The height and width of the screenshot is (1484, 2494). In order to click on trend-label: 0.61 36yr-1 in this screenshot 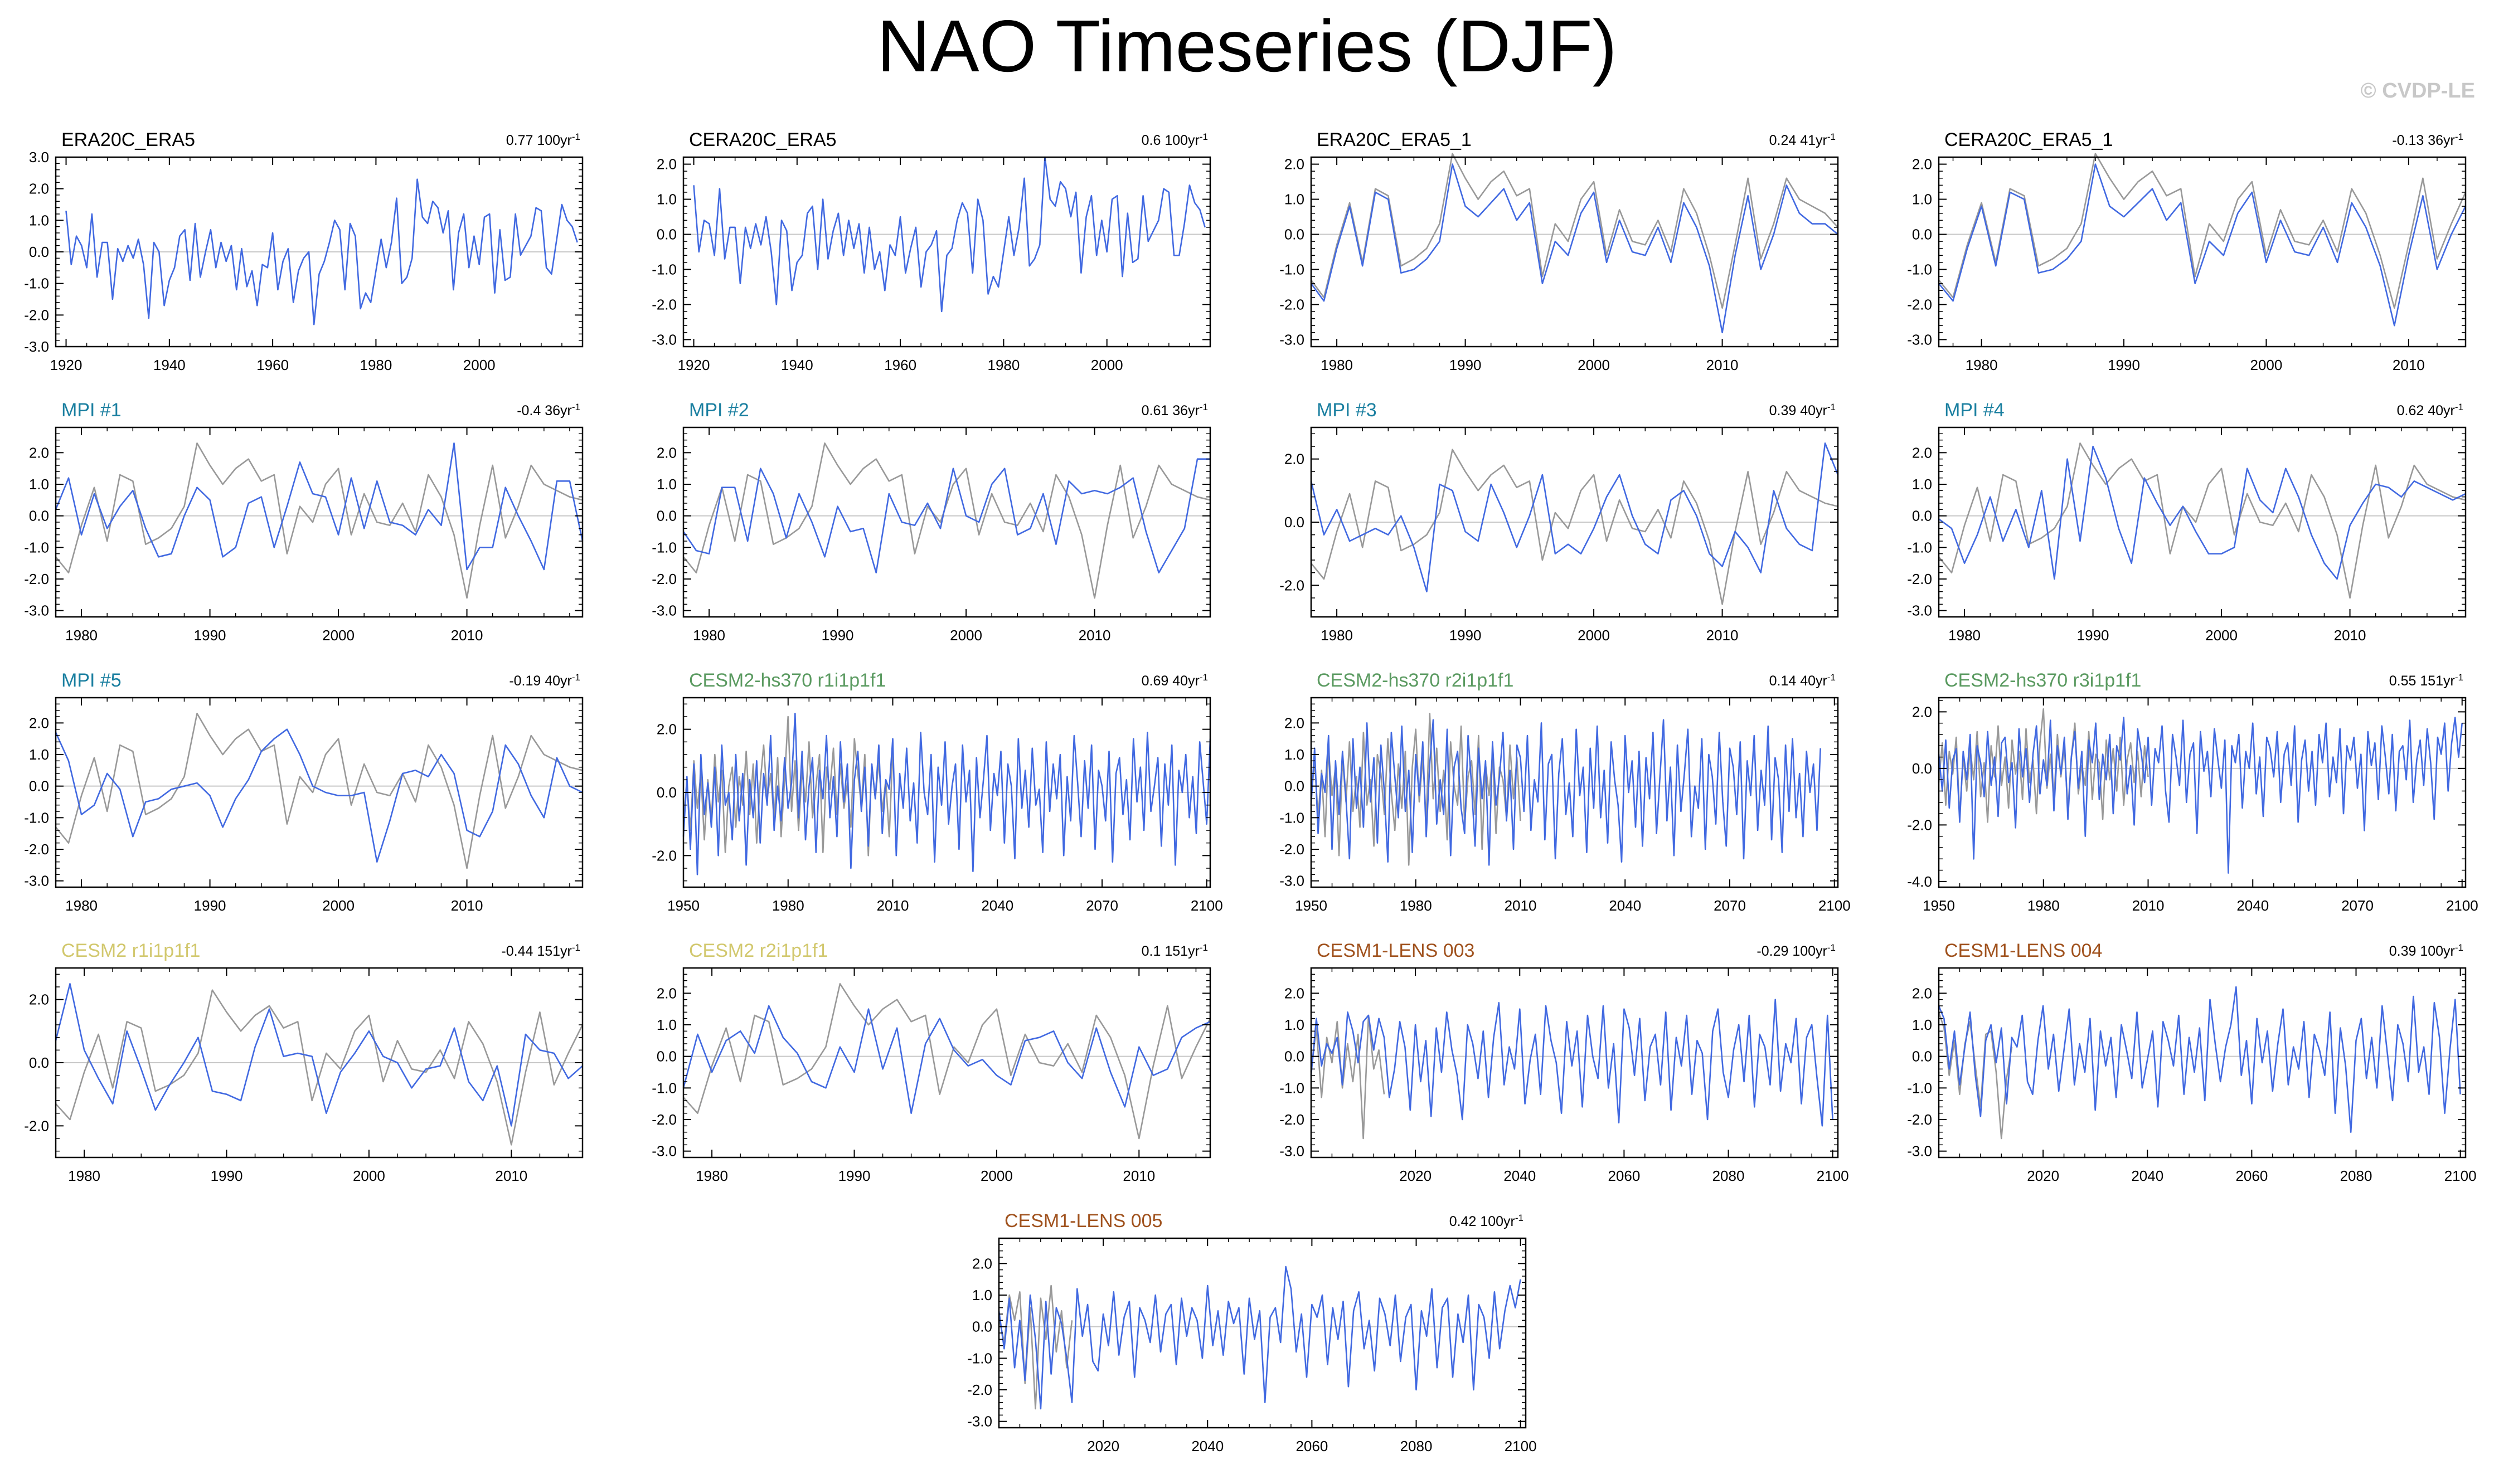, I will do `click(1175, 410)`.